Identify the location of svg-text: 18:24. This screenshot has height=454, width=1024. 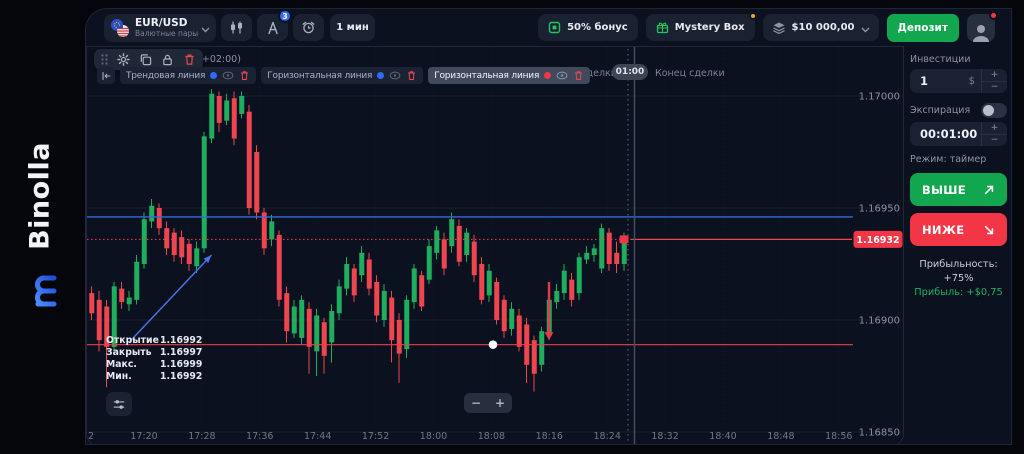
(607, 436).